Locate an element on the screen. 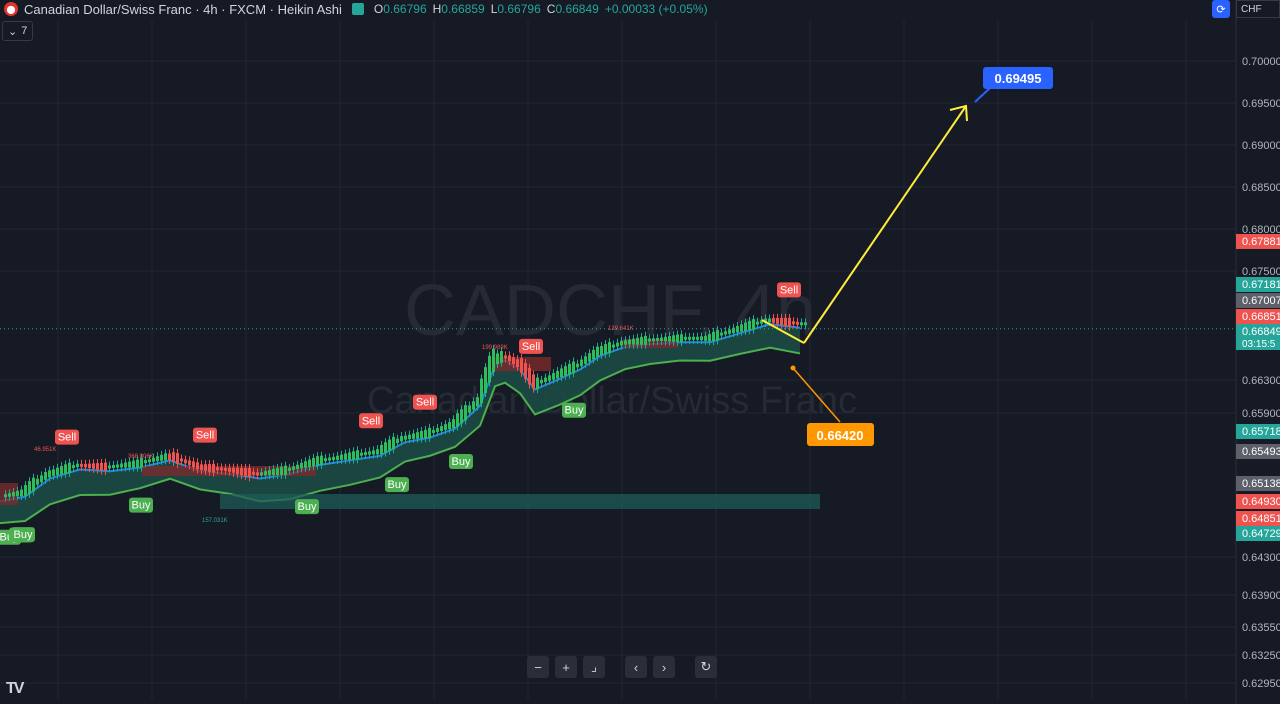 The height and width of the screenshot is (704, 1280). sell-signal is located at coordinates (531, 346).